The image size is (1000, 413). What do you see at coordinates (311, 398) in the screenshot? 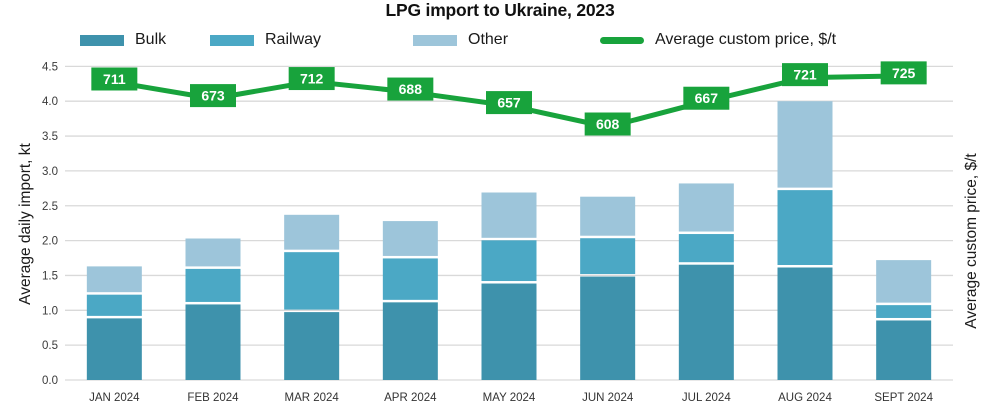
I see `x-axis-tick-label: MAR 2024` at bounding box center [311, 398].